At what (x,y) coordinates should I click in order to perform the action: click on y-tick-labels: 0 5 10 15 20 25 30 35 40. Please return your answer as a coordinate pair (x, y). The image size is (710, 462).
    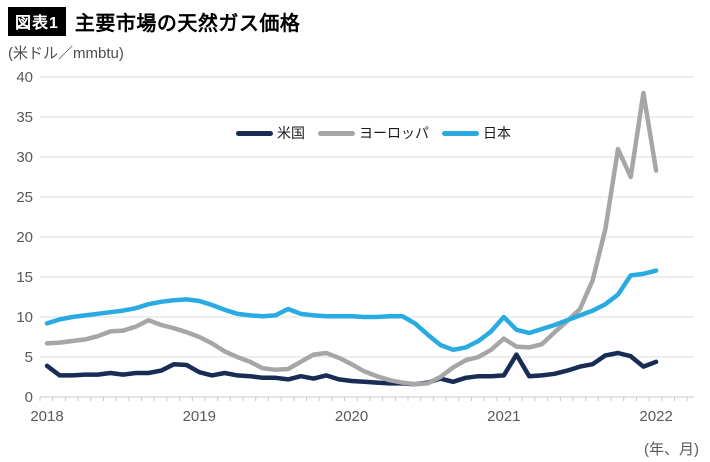
    Looking at the image, I should click on (24, 237).